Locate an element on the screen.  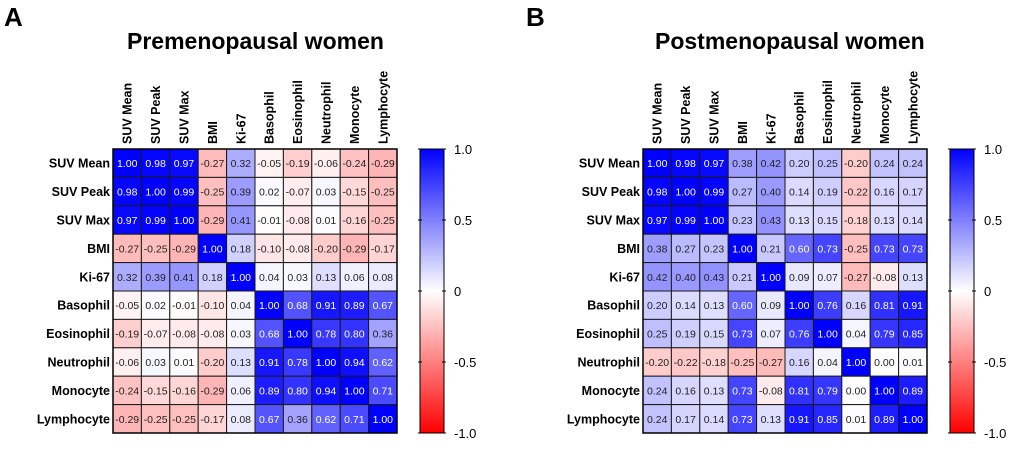
cell-value-label: -0.17 is located at coordinates (383, 249).